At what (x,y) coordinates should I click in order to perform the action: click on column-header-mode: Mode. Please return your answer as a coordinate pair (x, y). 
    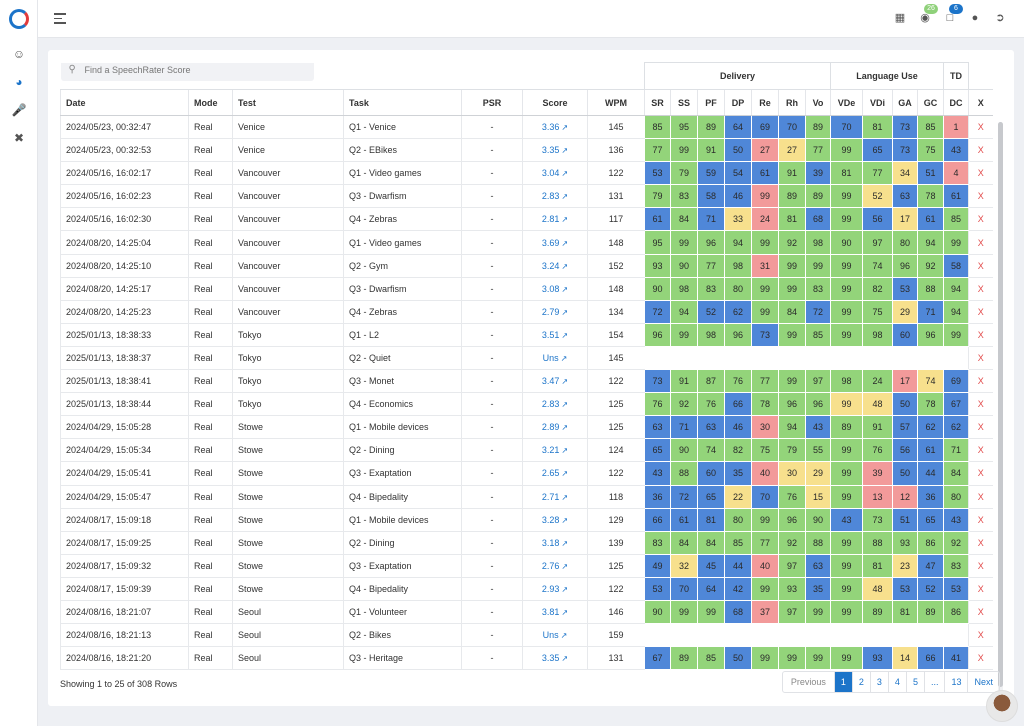
    Looking at the image, I should click on (210, 102).